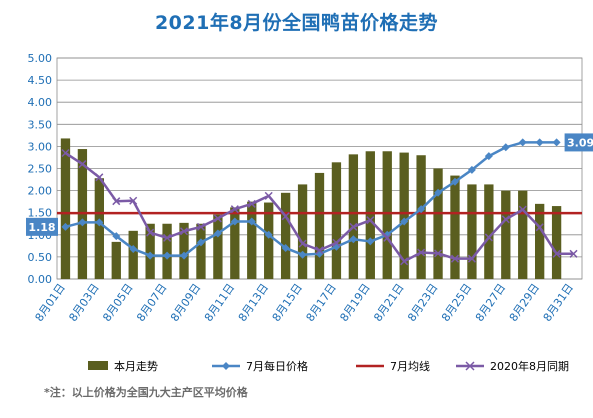 This screenshot has height=418, width=593. I want to click on x-tick-label: 8月15日, so click(287, 302).